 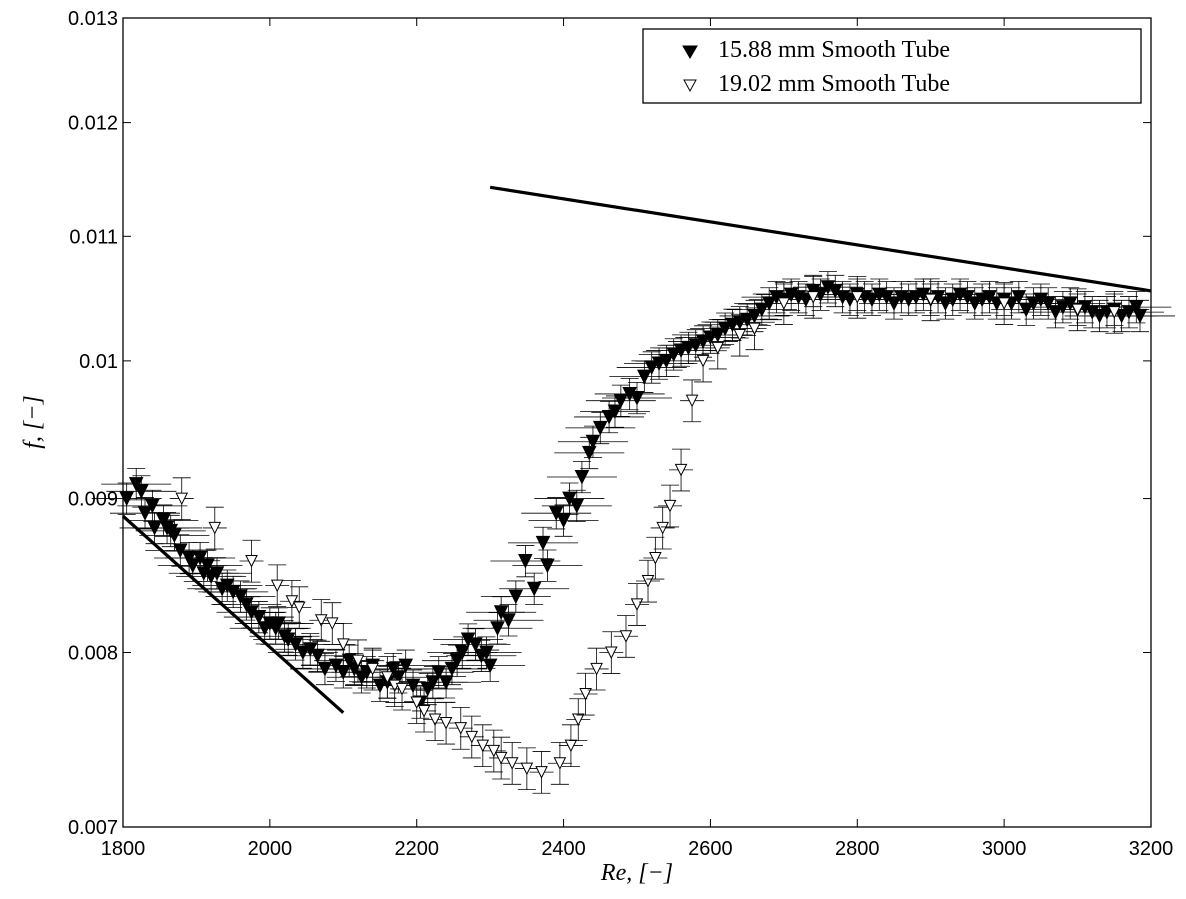 I want to click on x-tick-label: 3000, so click(x=1004, y=849).